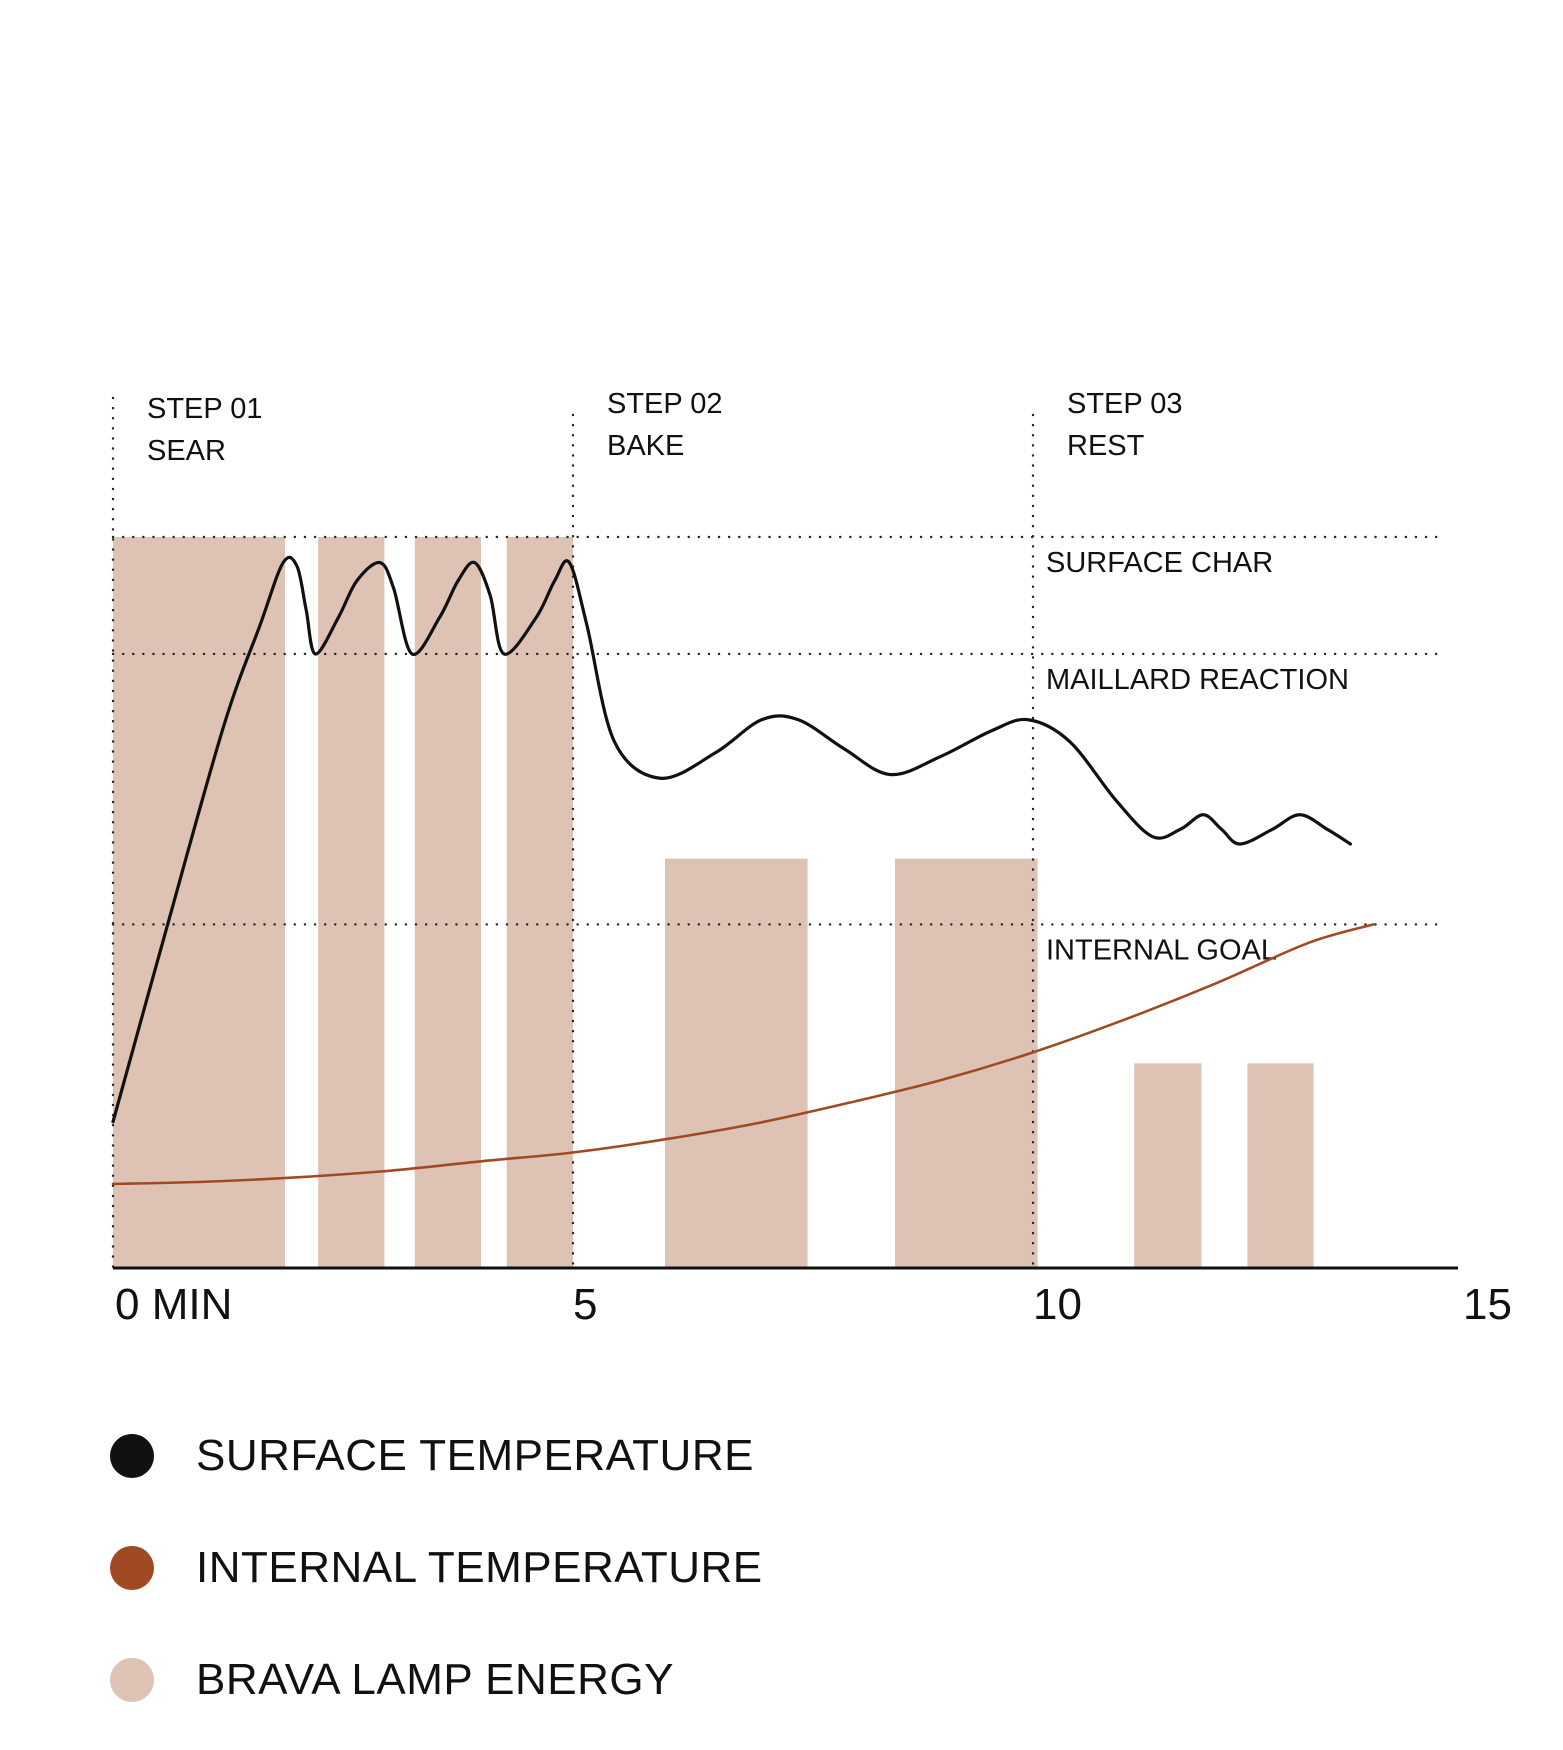  What do you see at coordinates (1161, 950) in the screenshot?
I see `threshold-label: INTERNAL GOAL` at bounding box center [1161, 950].